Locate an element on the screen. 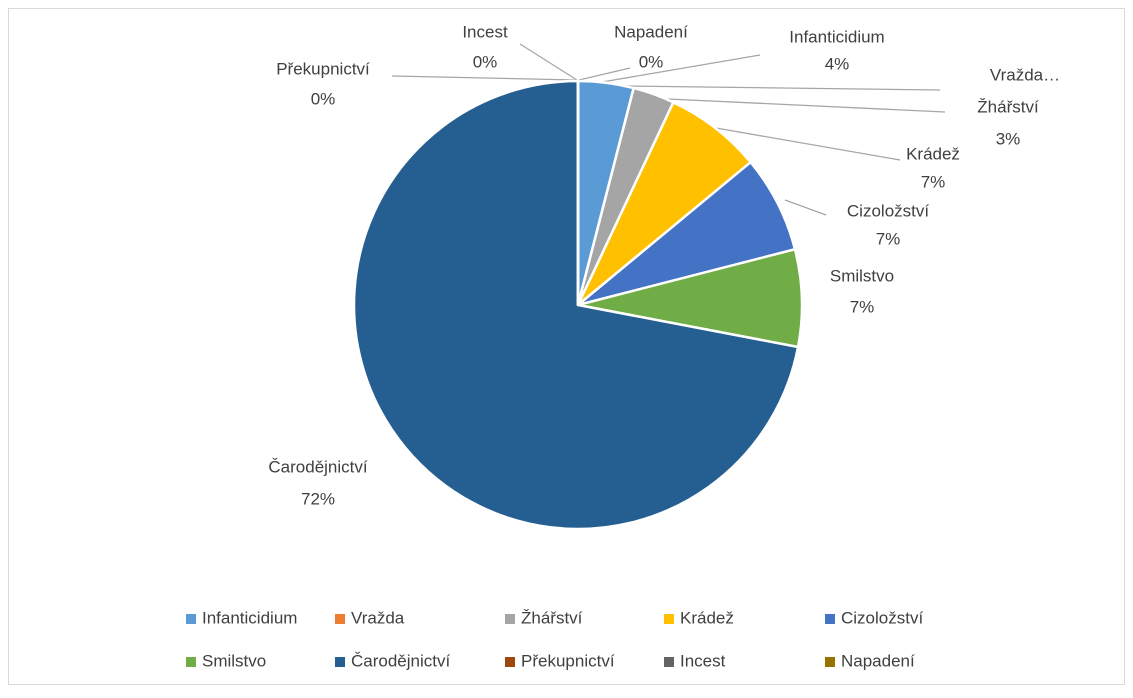  data-label-name: Infanticidium is located at coordinates (836, 36).